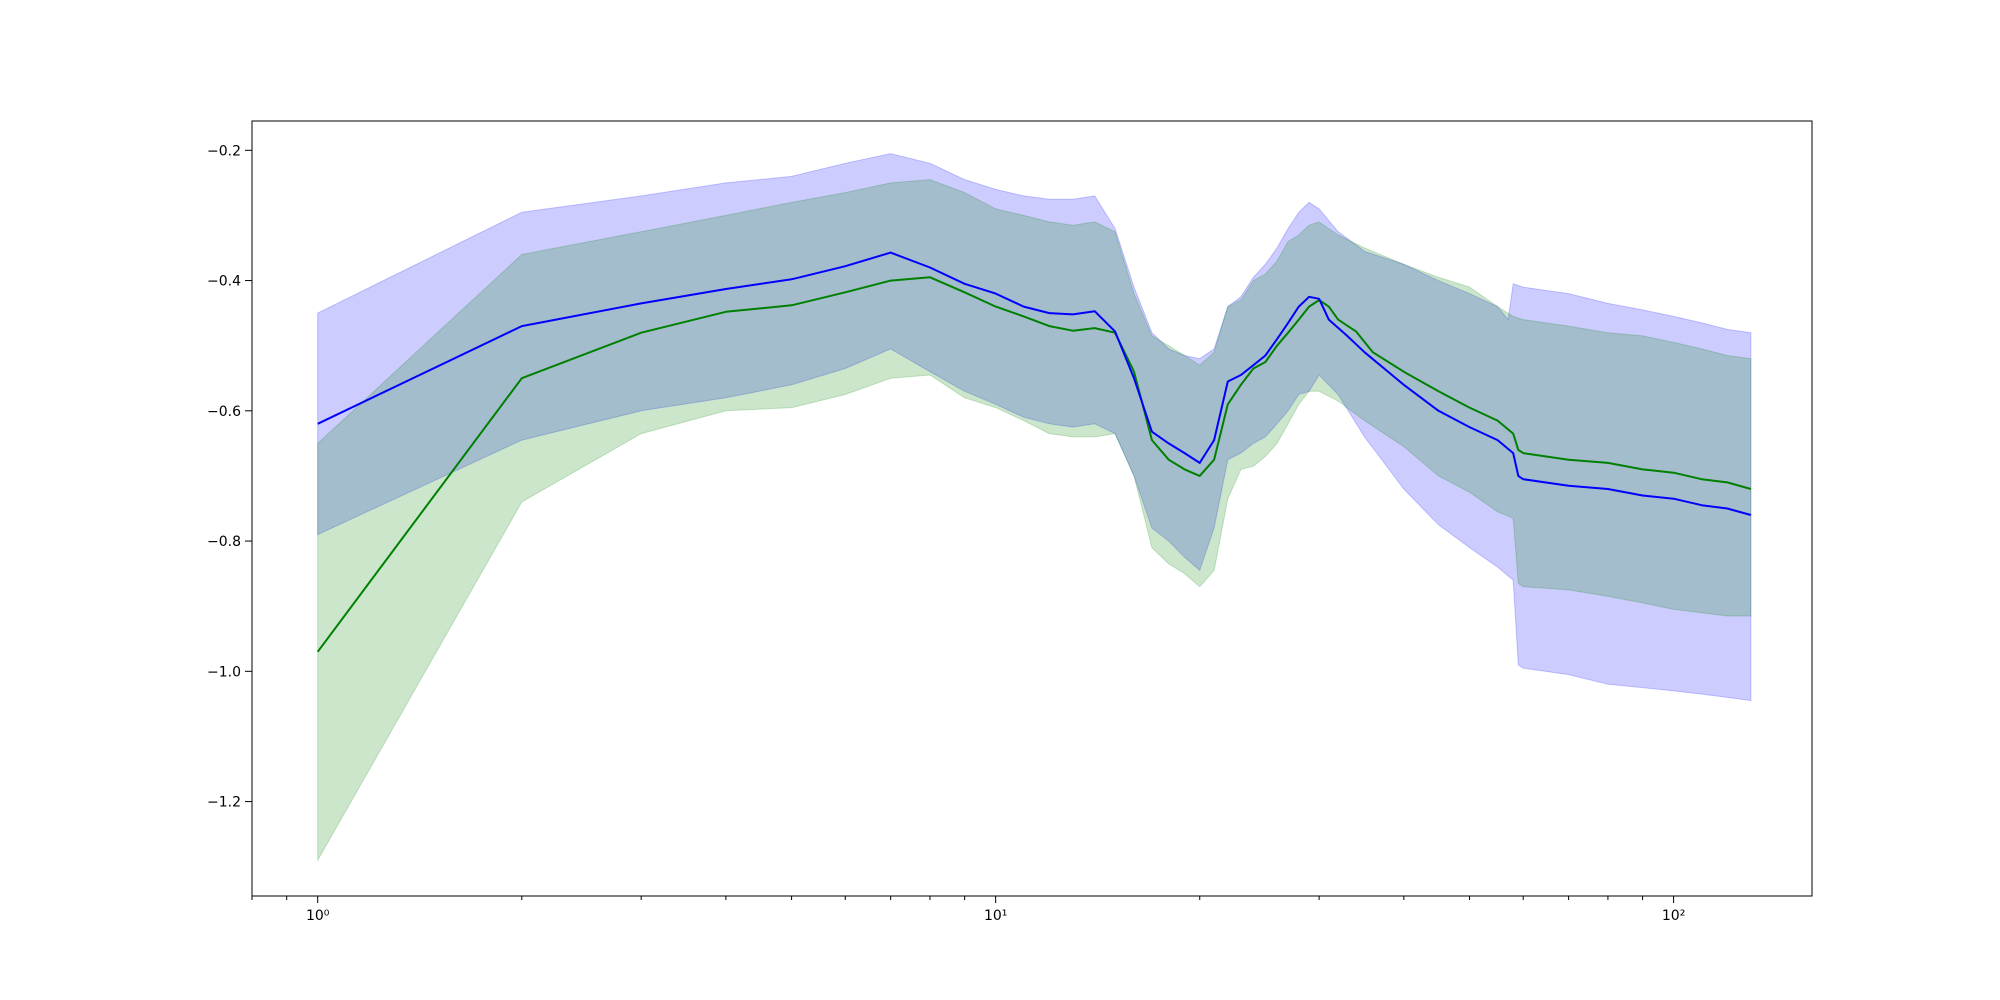 The width and height of the screenshot is (2000, 1000). What do you see at coordinates (224, 803) in the screenshot?
I see `y-tick-label: −1.2` at bounding box center [224, 803].